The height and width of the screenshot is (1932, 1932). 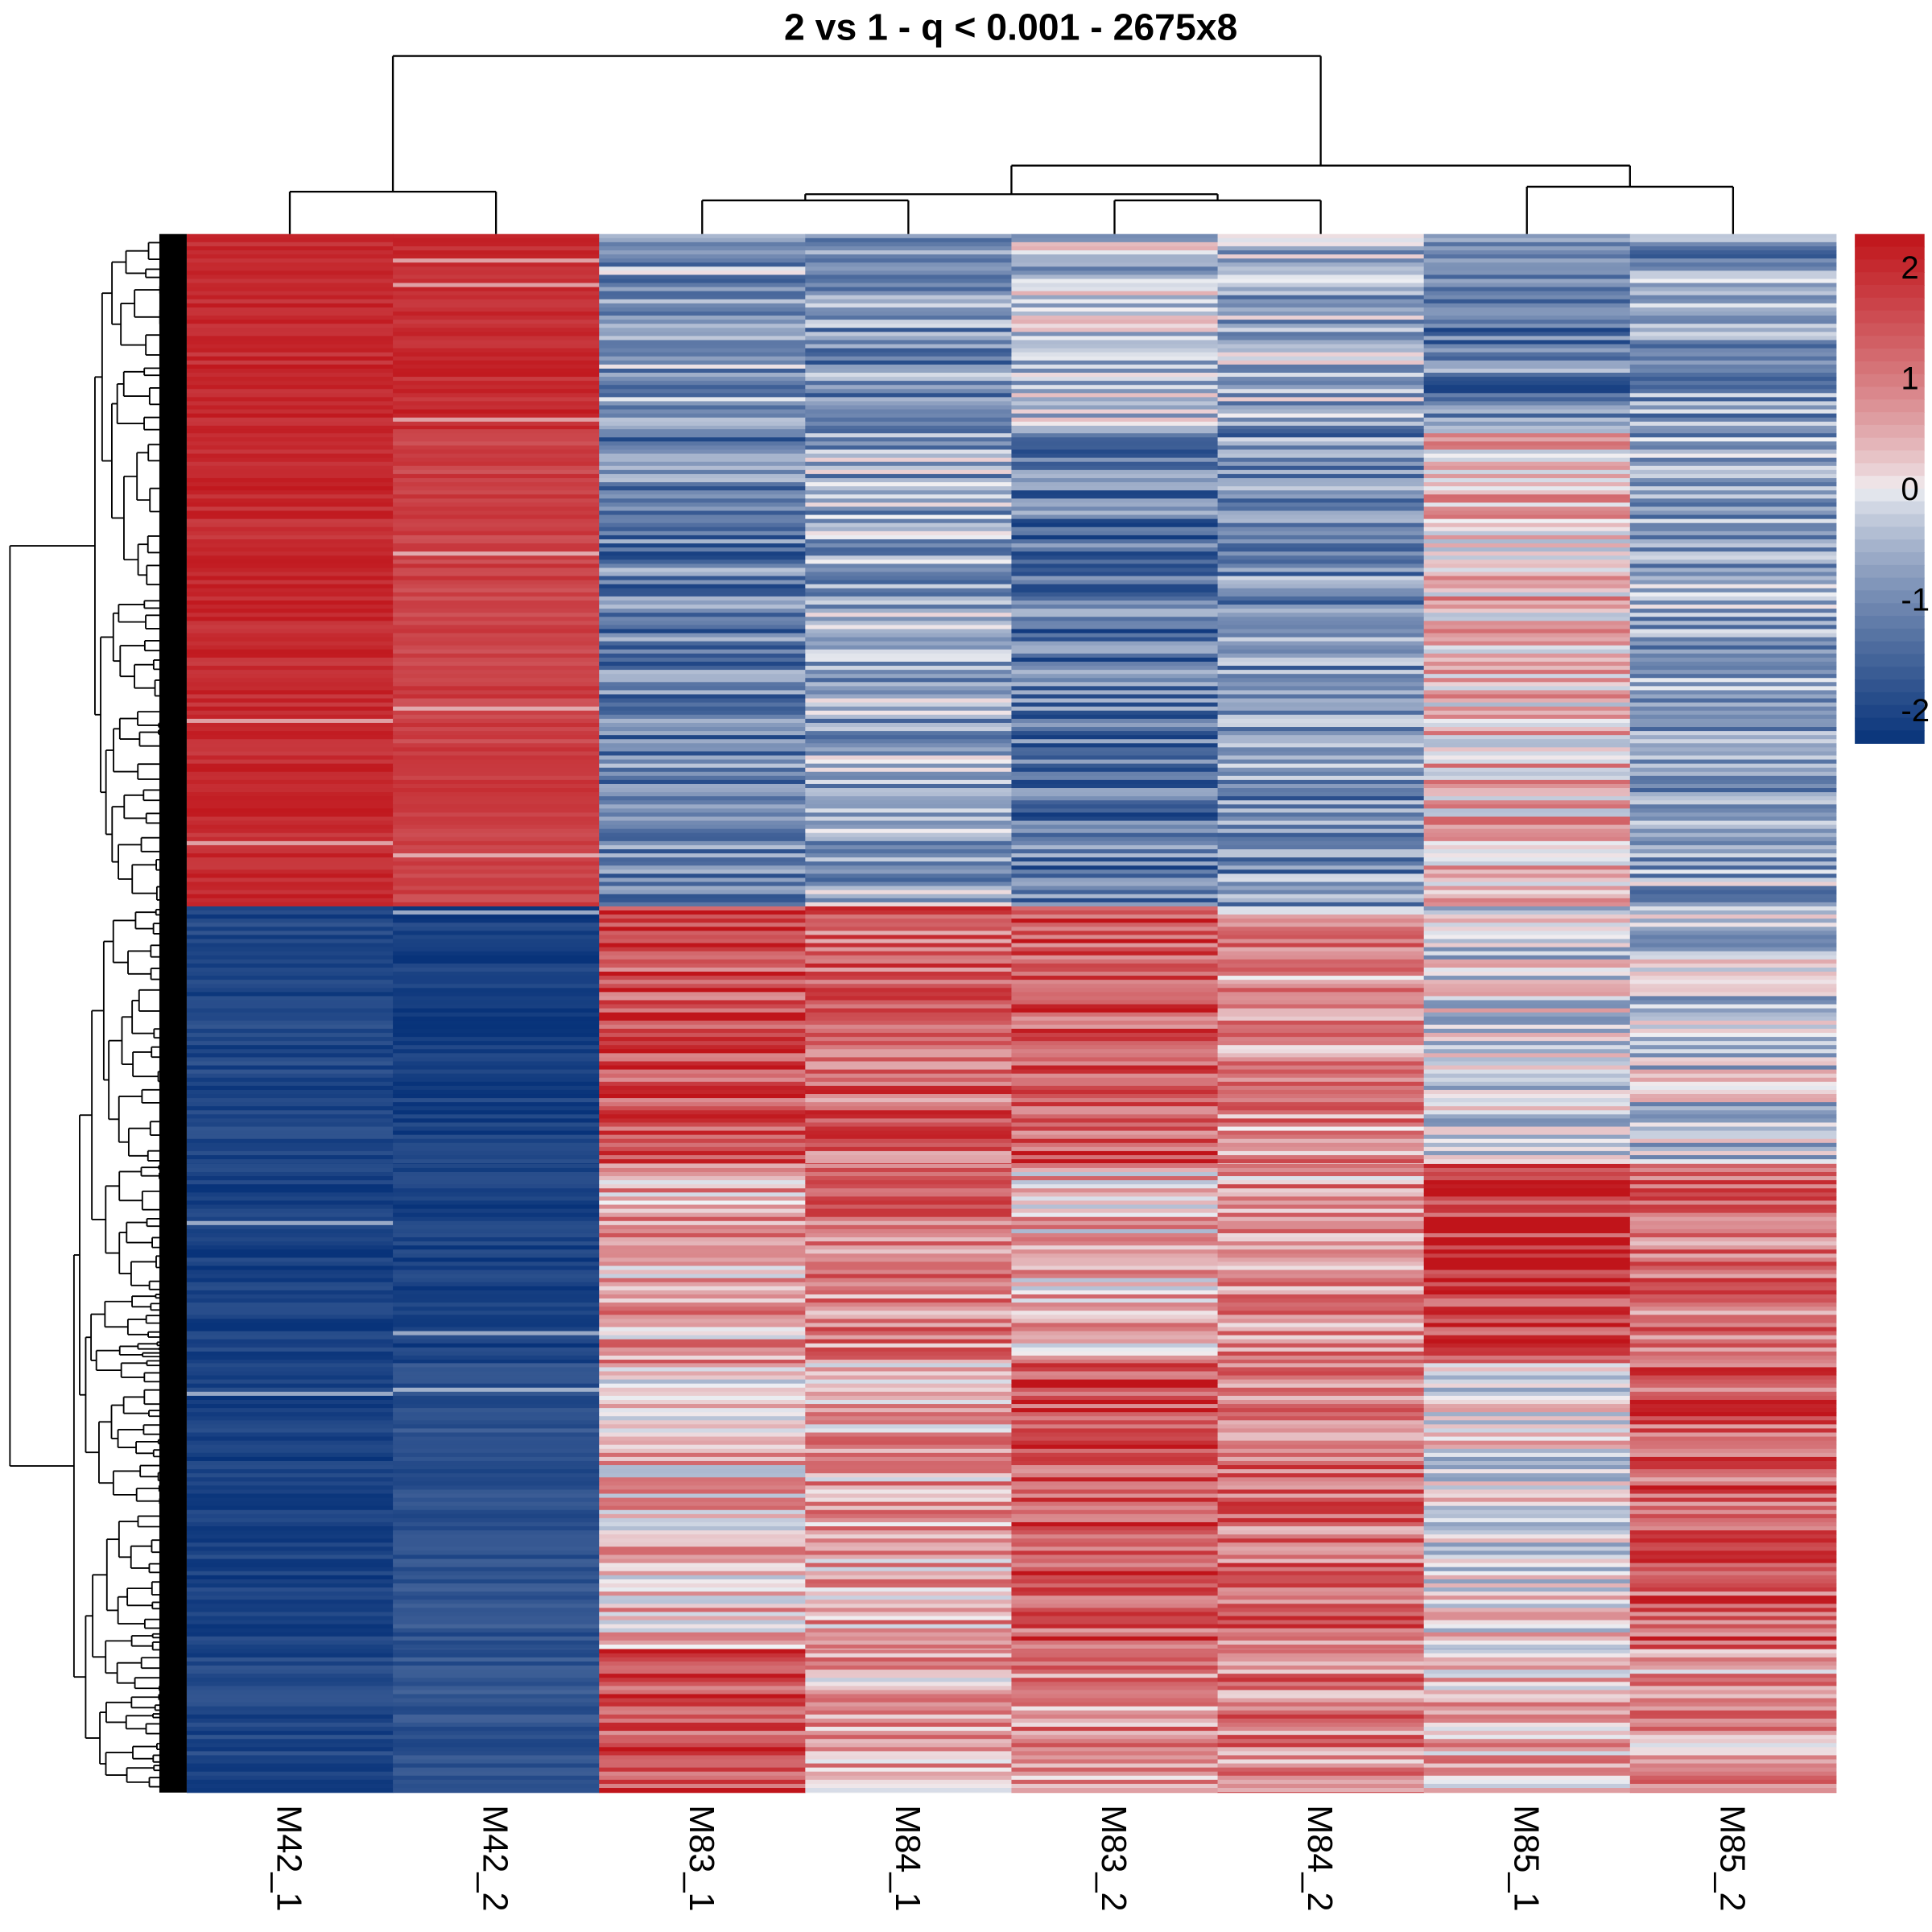 I want to click on row-leaf-ticks, so click(x=173, y=1013).